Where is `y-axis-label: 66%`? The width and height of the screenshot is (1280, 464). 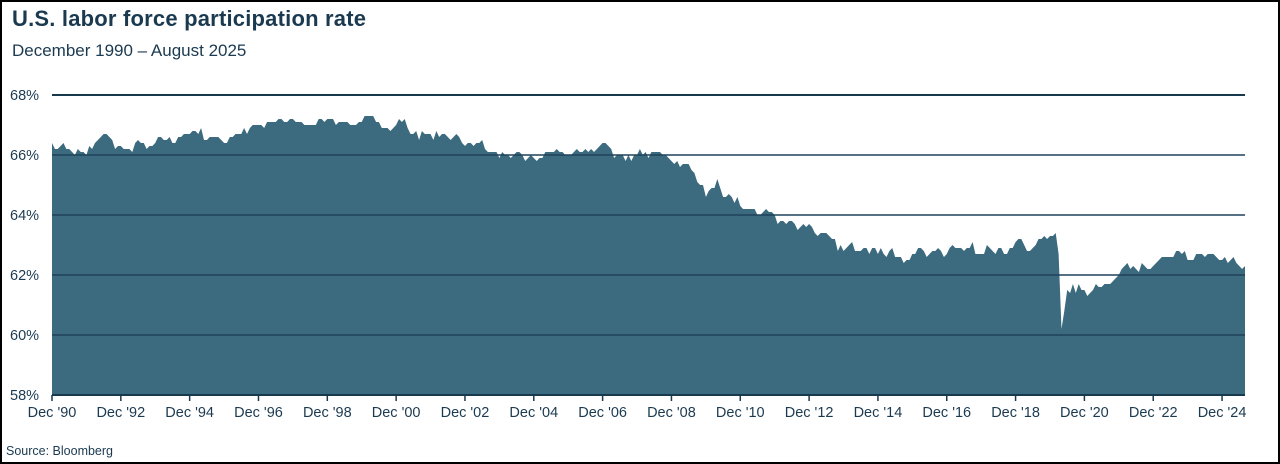 y-axis-label: 66% is located at coordinates (24, 156).